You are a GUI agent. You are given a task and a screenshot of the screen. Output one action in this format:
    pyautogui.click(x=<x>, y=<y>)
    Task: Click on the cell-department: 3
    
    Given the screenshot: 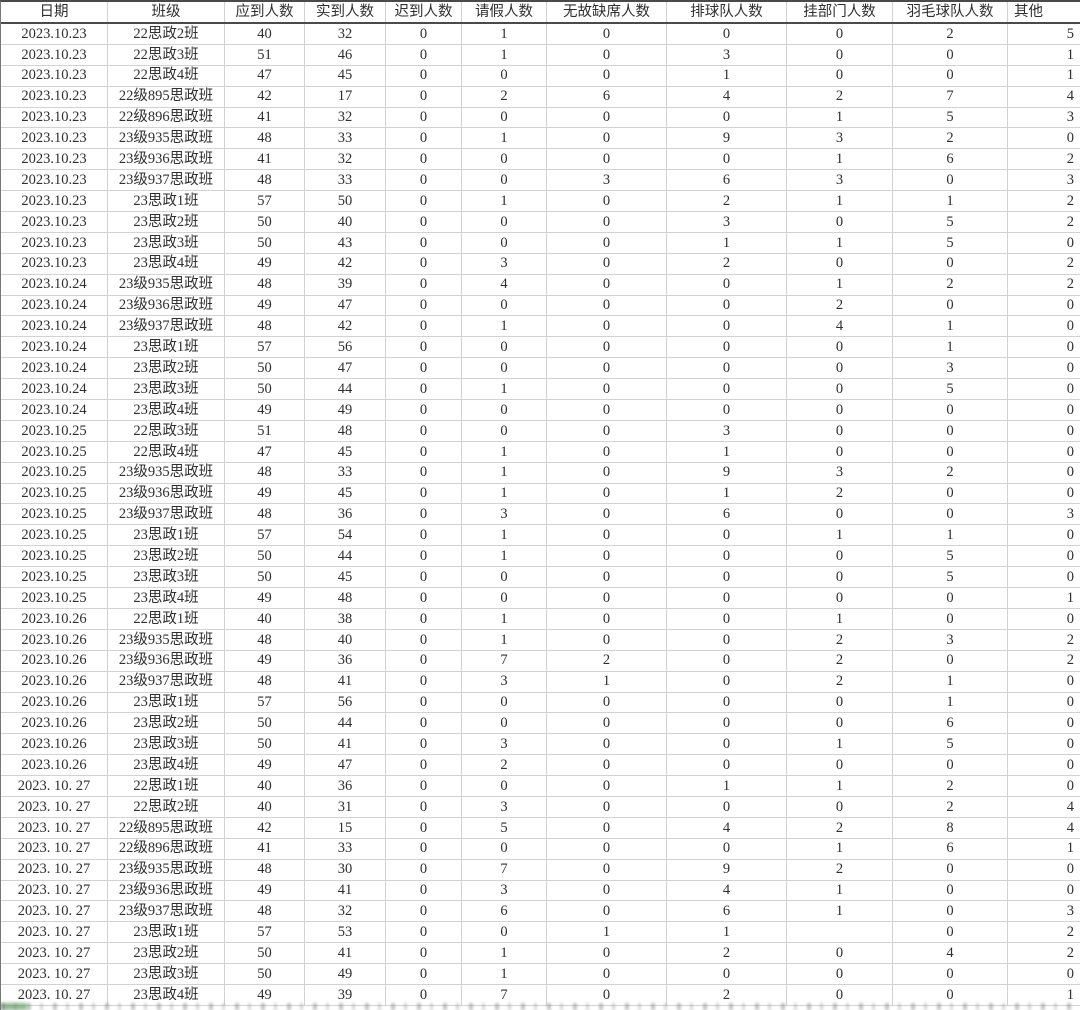 What is the action you would take?
    pyautogui.click(x=840, y=472)
    